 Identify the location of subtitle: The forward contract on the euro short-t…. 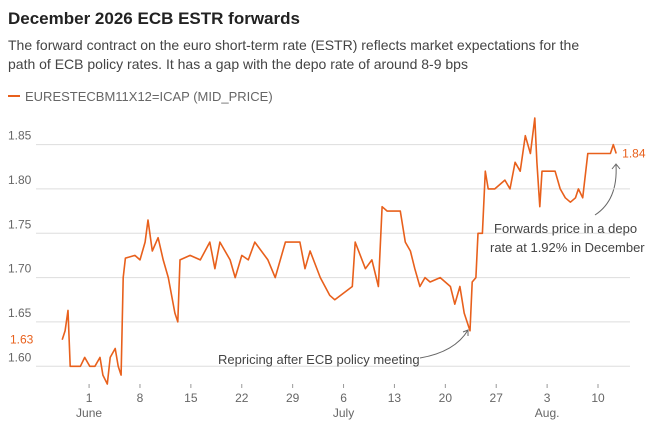
(293, 45).